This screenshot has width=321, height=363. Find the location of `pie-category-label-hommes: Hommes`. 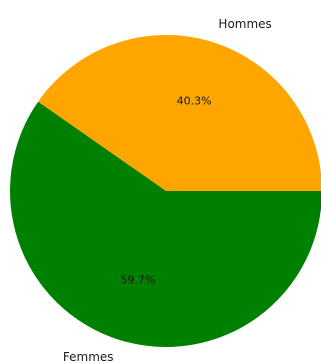

pie-category-label-hommes: Hommes is located at coordinates (244, 24).